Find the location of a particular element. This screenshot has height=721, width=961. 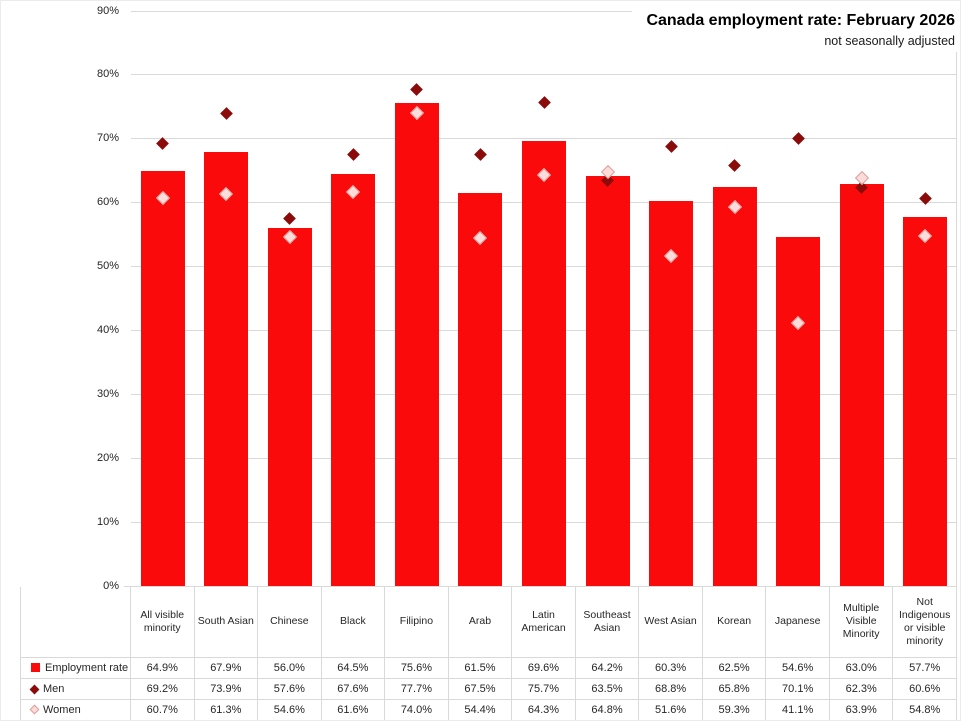

y-axis-tick-label: 60% is located at coordinates (107, 202).